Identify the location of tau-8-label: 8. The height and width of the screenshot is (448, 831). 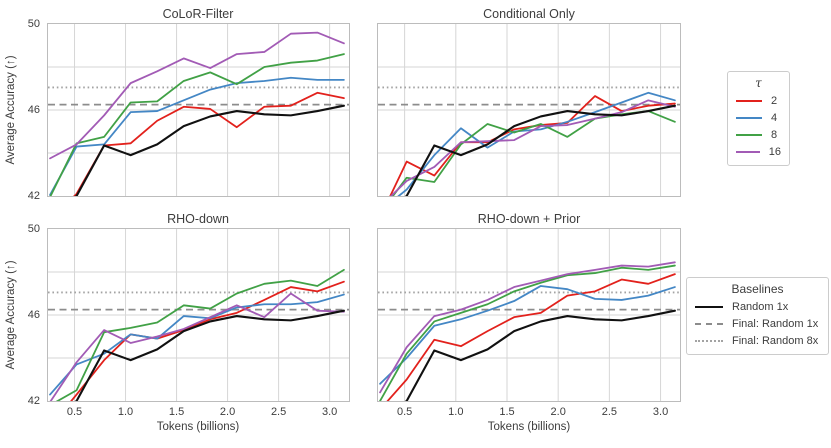
(774, 134).